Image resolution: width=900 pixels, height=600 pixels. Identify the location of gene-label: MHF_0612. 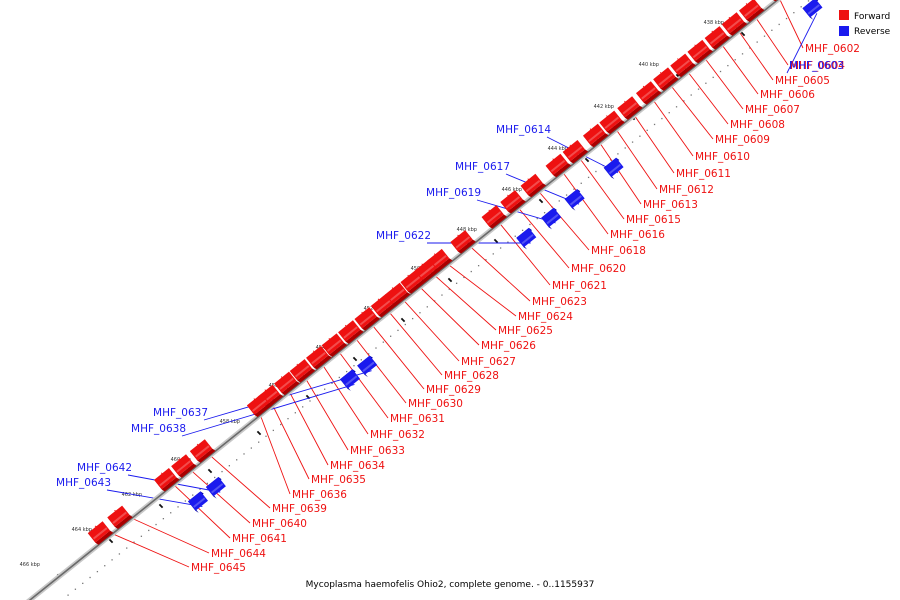
(686, 190).